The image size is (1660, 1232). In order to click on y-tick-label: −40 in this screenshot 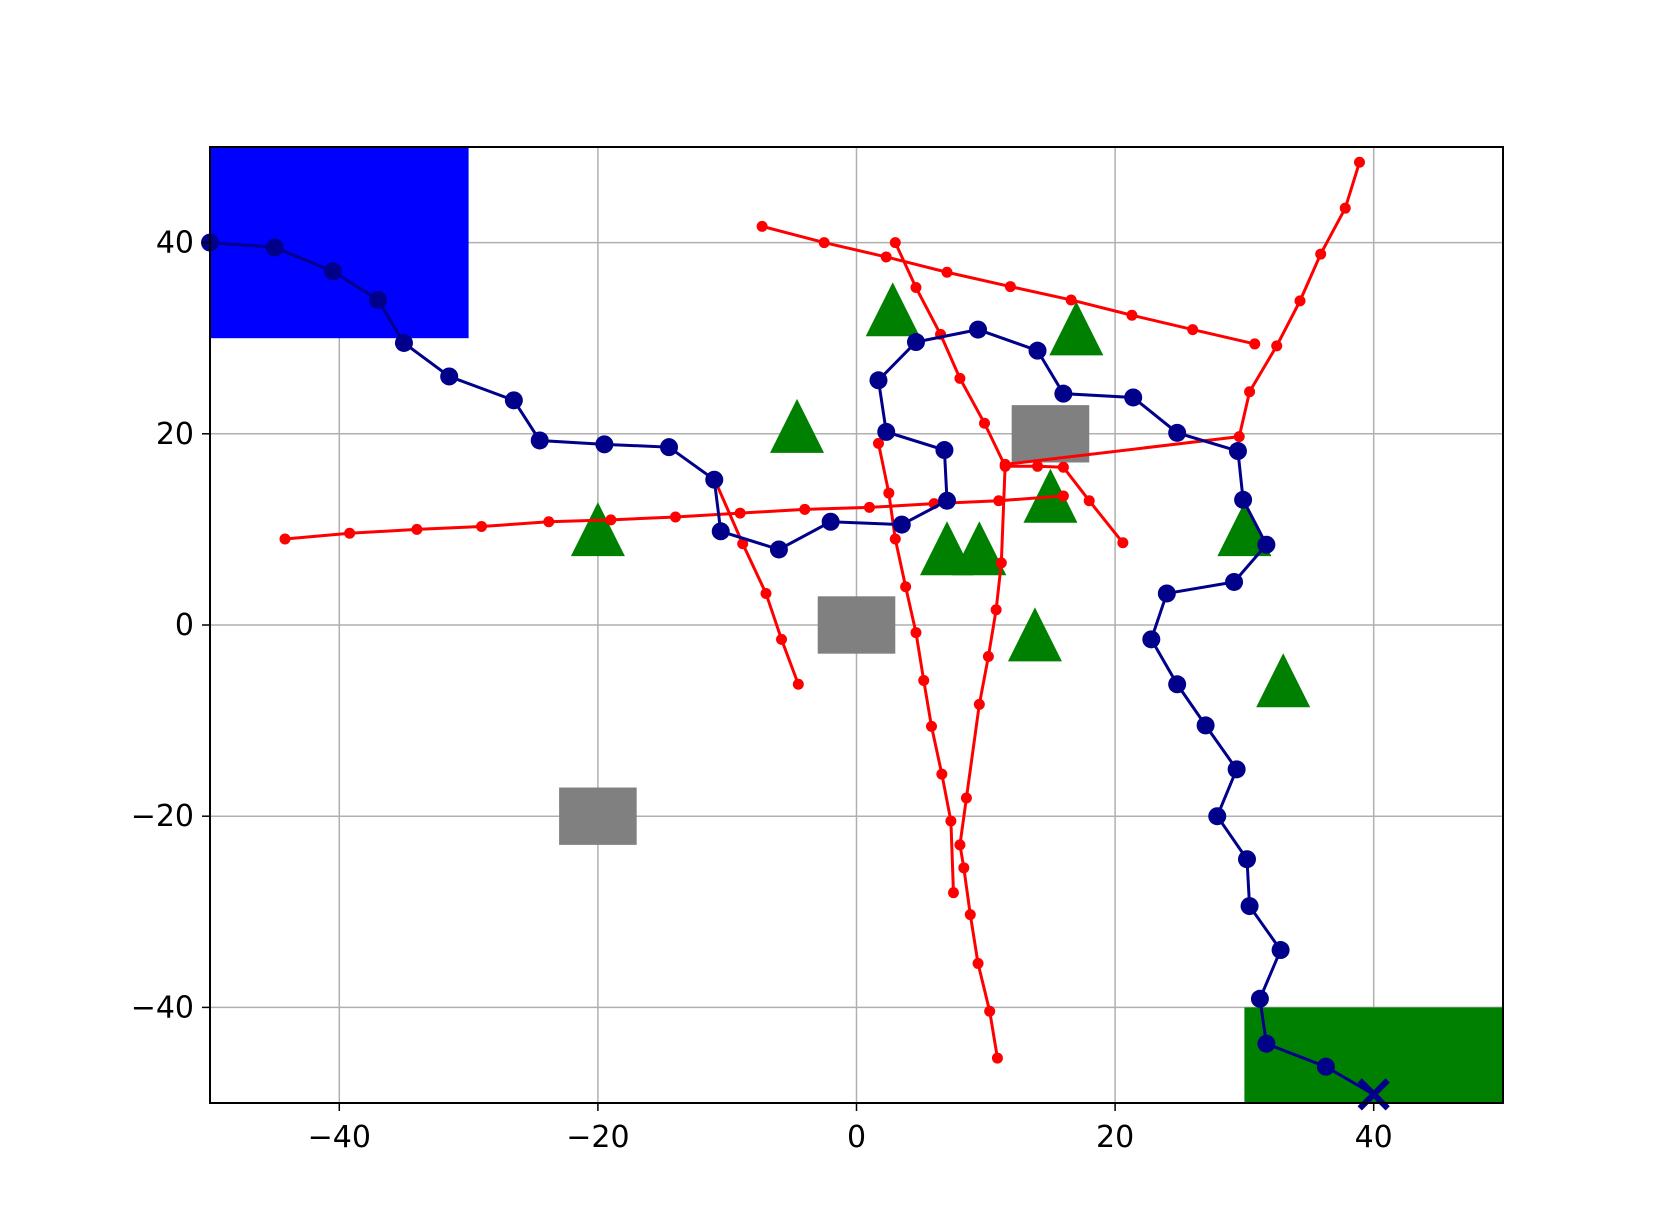, I will do `click(162, 1007)`.